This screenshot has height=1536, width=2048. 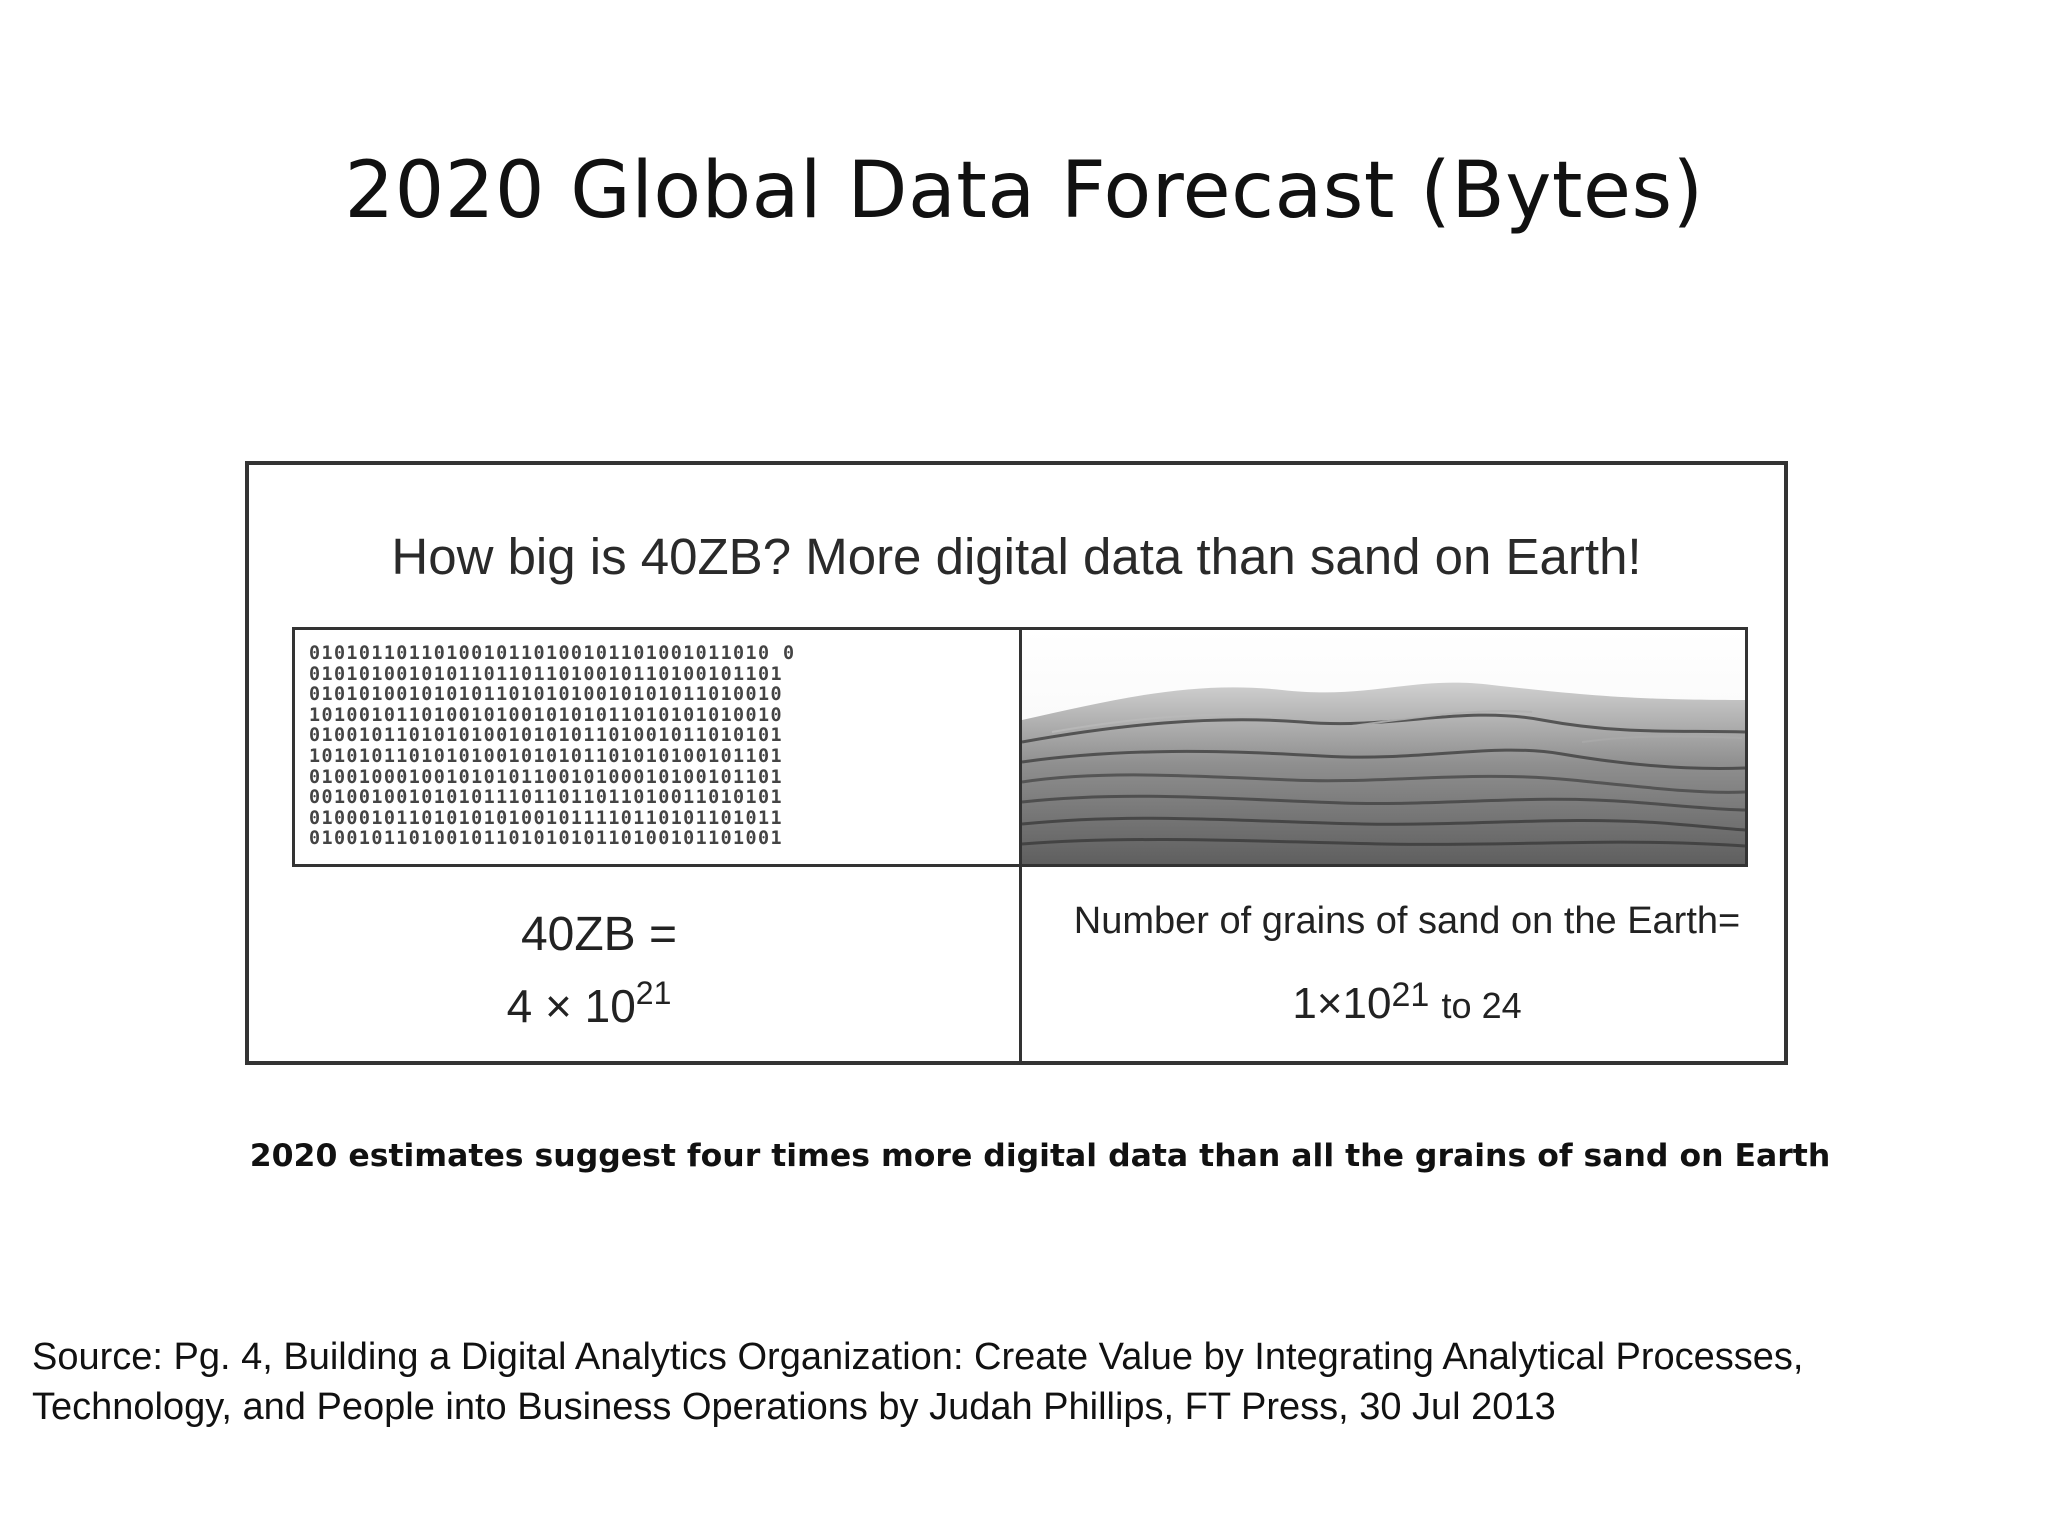 What do you see at coordinates (546, 756) in the screenshot?
I see `binary-line: 10101011010101001010101101010100101101` at bounding box center [546, 756].